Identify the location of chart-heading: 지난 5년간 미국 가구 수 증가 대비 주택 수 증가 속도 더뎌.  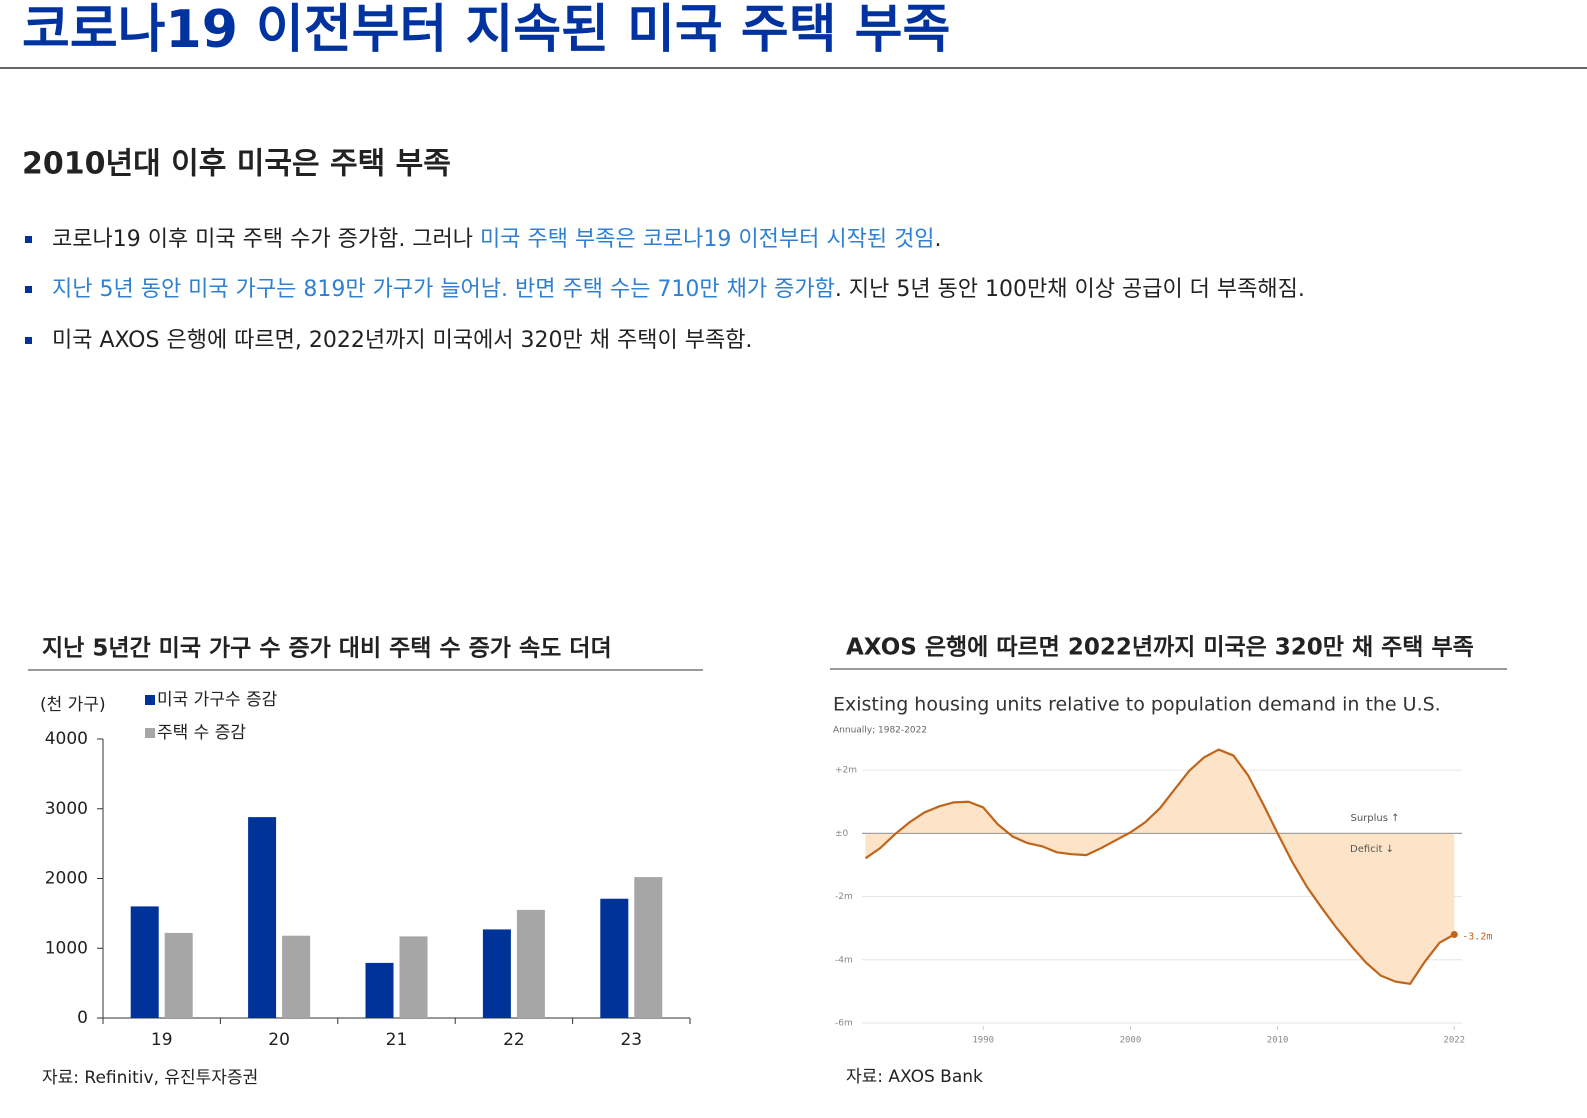
(327, 649).